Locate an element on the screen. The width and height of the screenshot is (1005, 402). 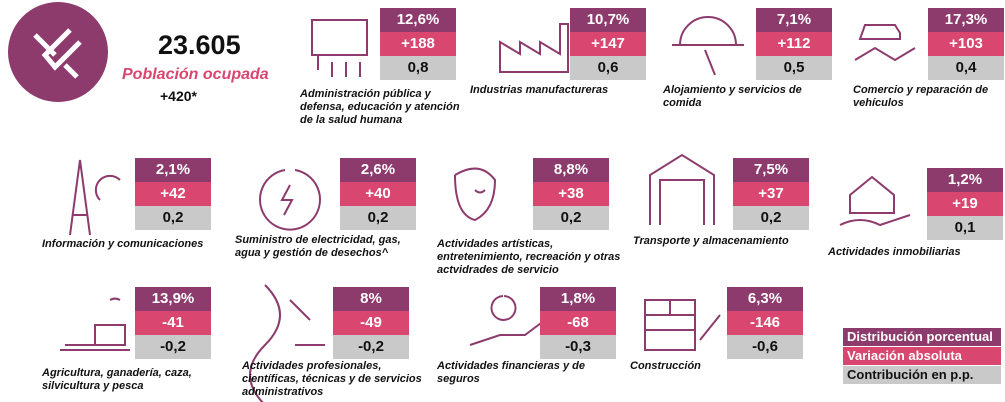
share: 7,1% is located at coordinates (794, 20).